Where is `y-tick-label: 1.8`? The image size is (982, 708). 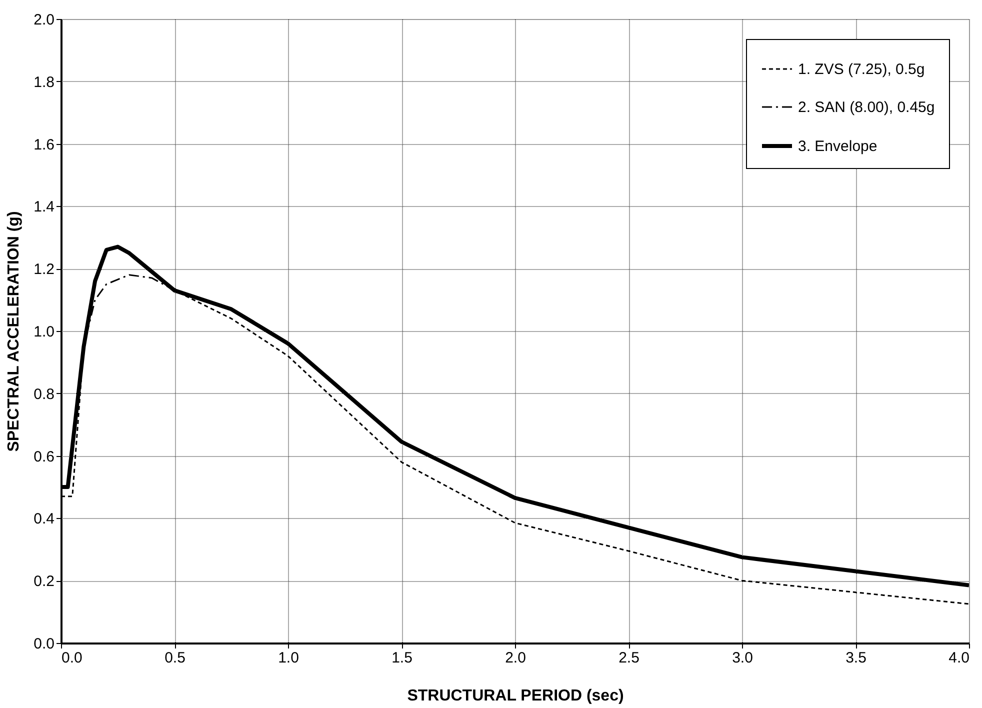 y-tick-label: 1.8 is located at coordinates (44, 82).